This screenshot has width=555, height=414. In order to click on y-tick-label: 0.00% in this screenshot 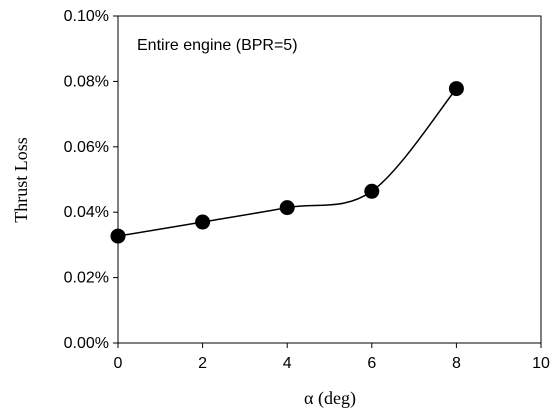, I will do `click(86, 343)`.